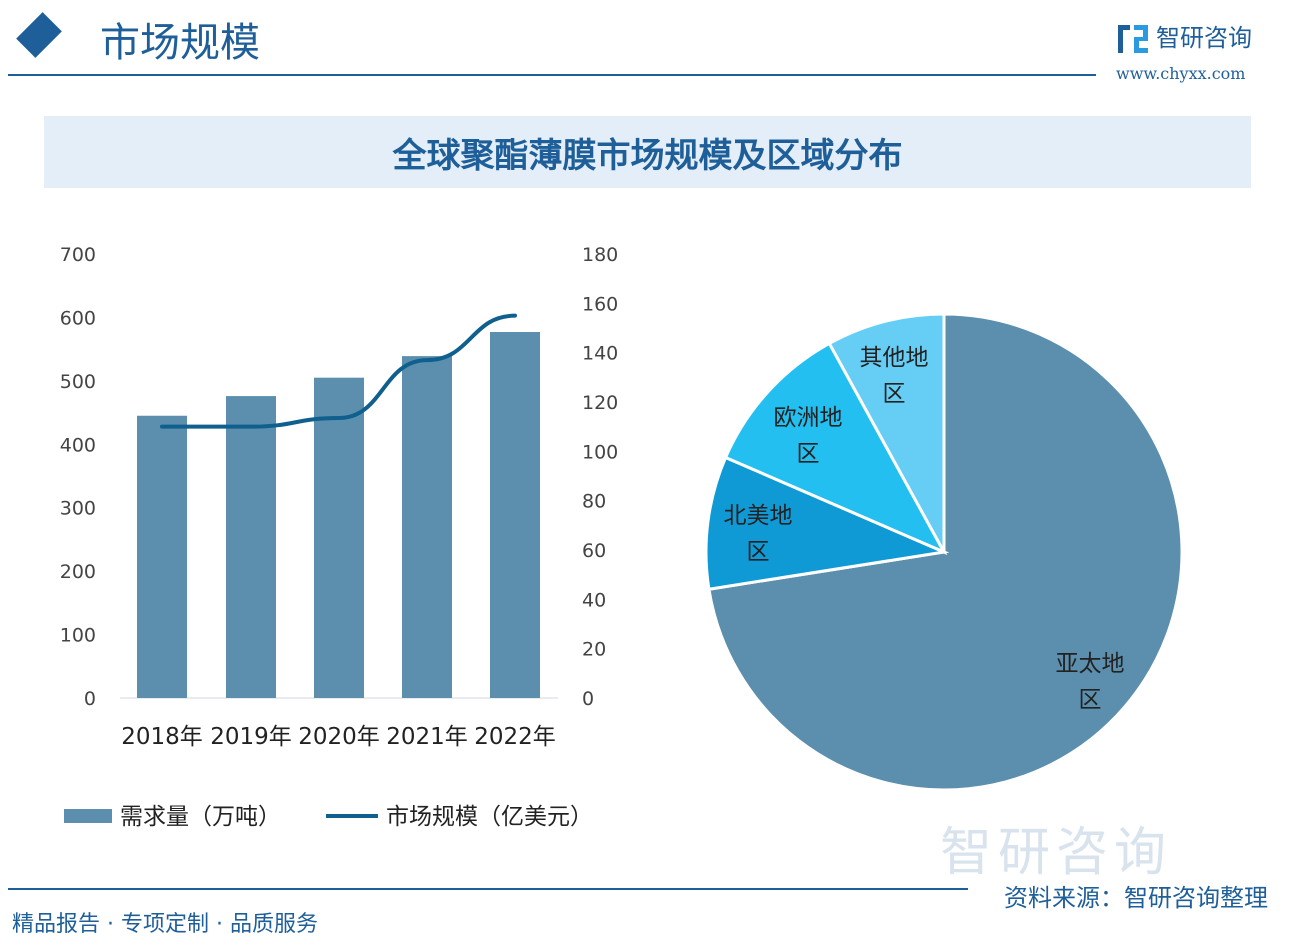 This screenshot has width=1304, height=940. What do you see at coordinates (489, 817) in the screenshot?
I see `legend-line-label: 市场规模（亿美元）` at bounding box center [489, 817].